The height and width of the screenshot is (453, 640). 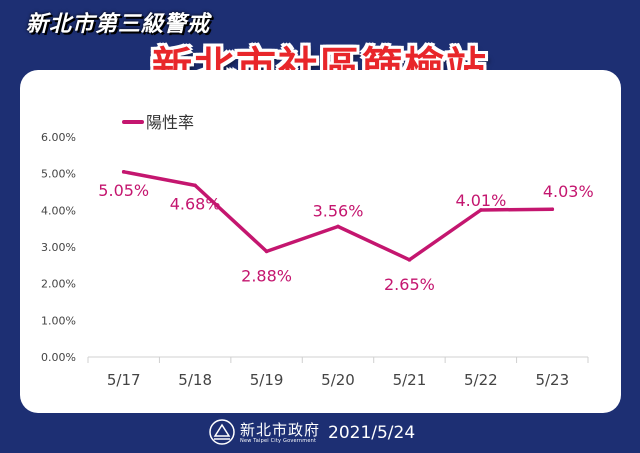 I want to click on y-tick-label: 1.00%, so click(x=58, y=320).